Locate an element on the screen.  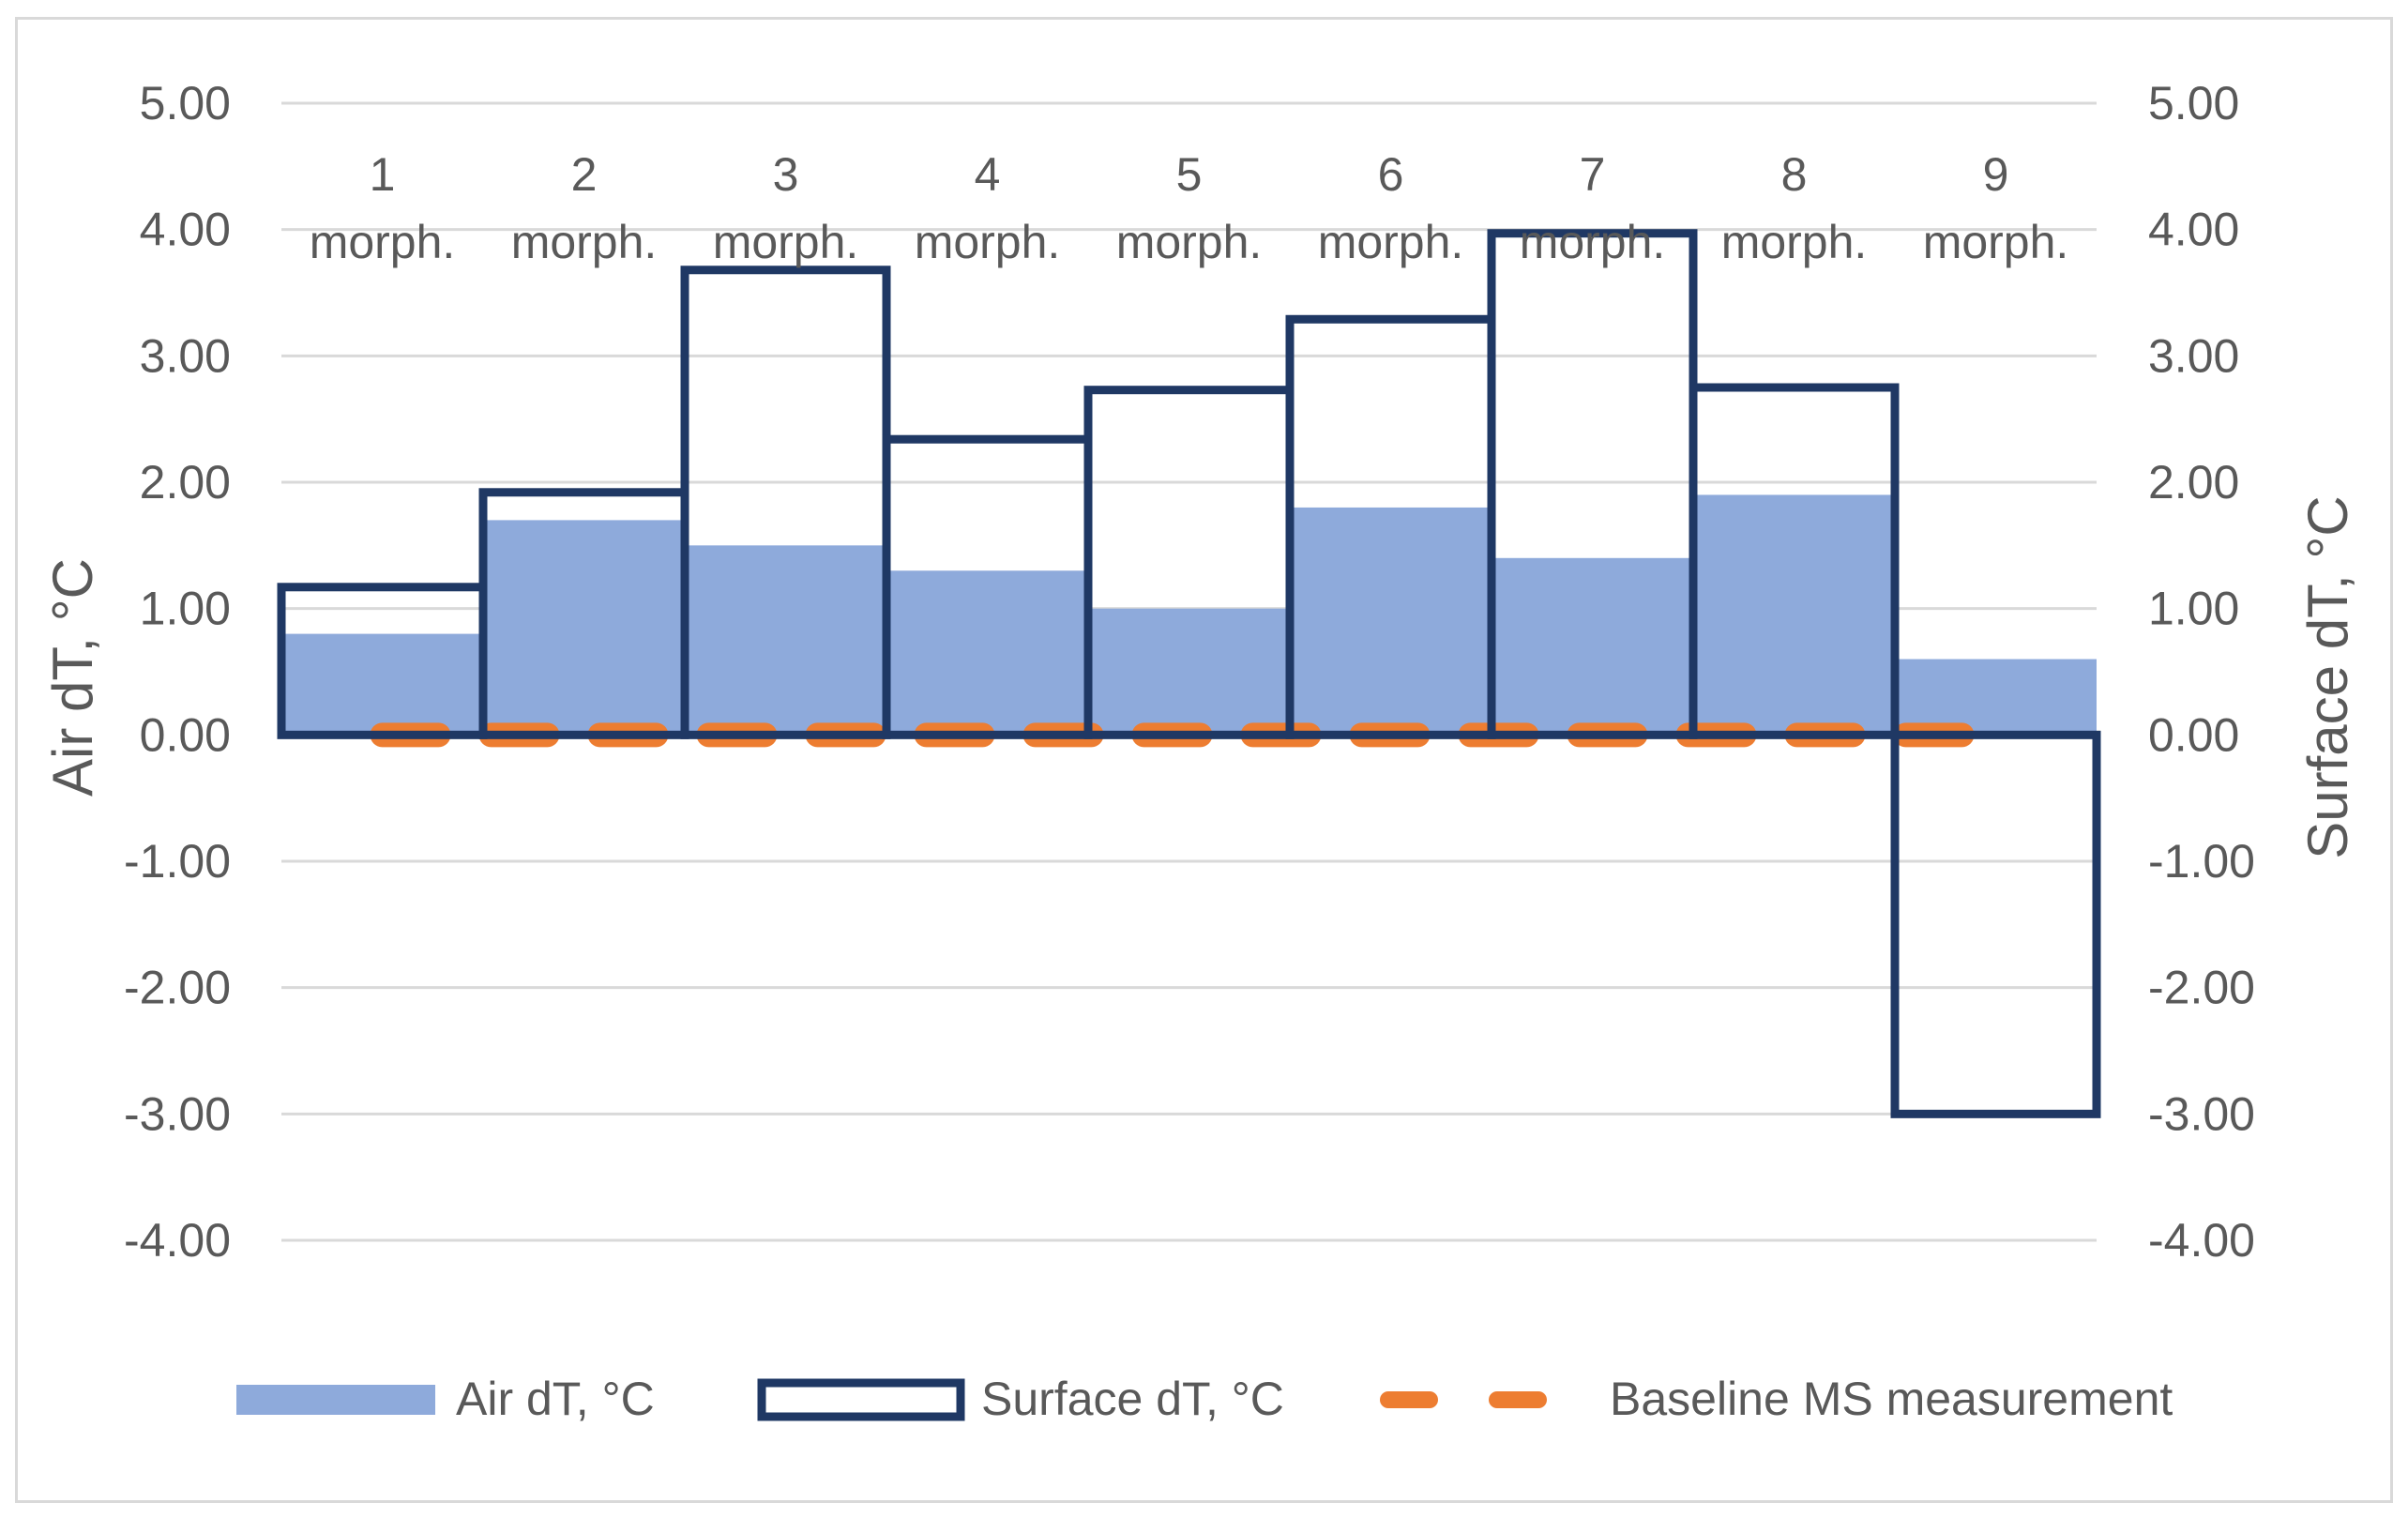
left-tick-label: 2.00 is located at coordinates (186, 483).